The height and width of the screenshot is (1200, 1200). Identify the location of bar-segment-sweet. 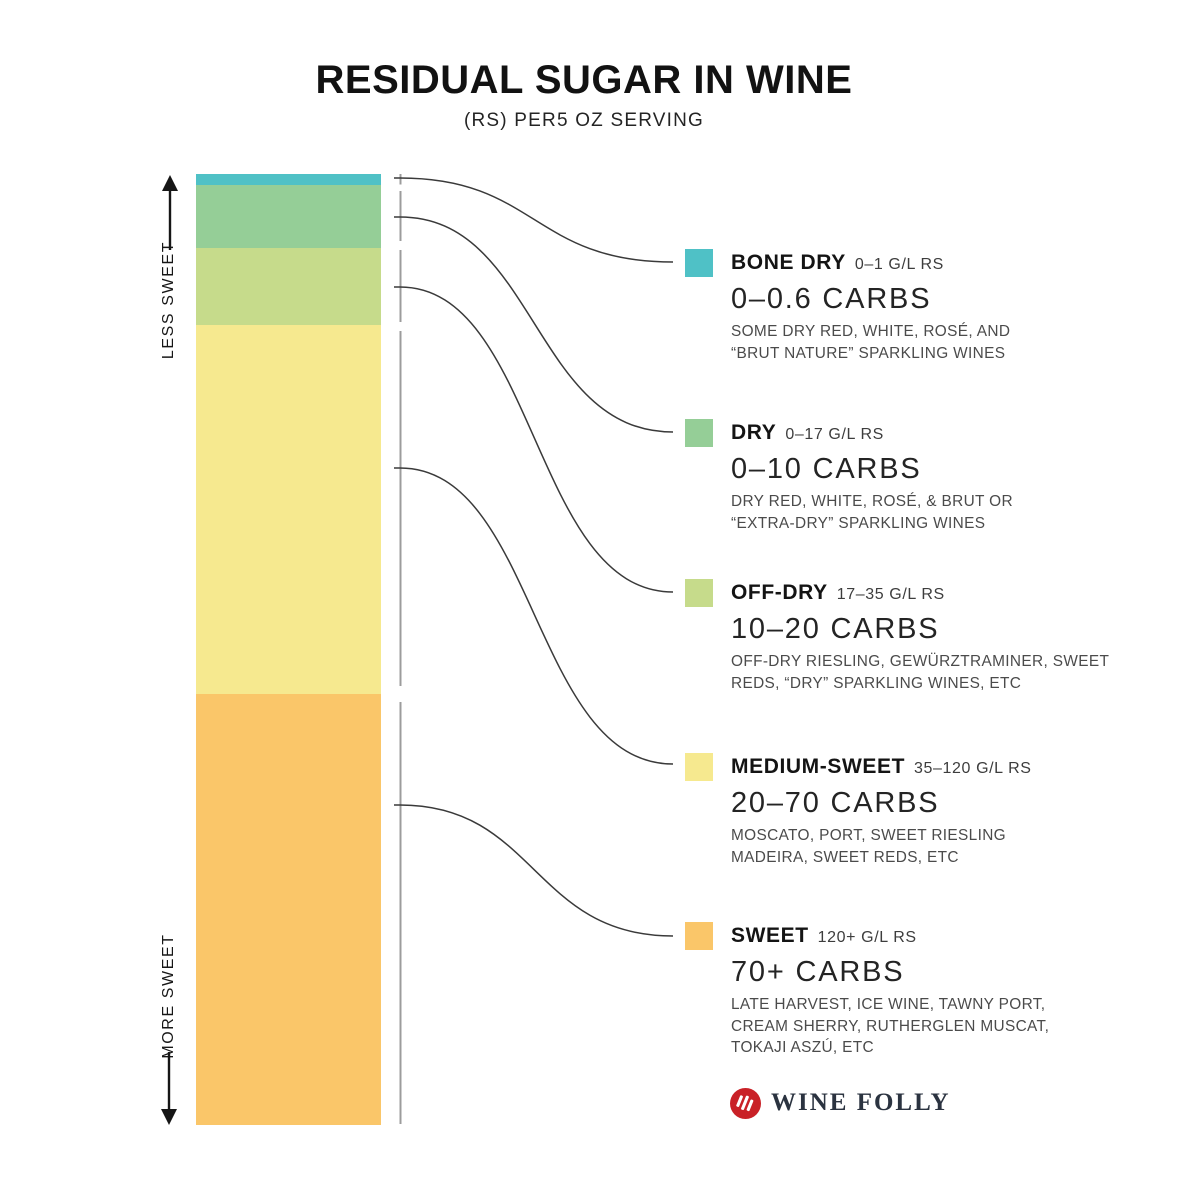
(288, 909).